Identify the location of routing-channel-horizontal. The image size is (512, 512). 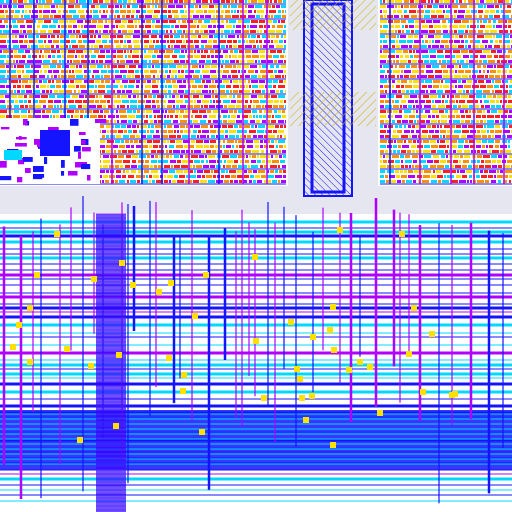
(256, 200).